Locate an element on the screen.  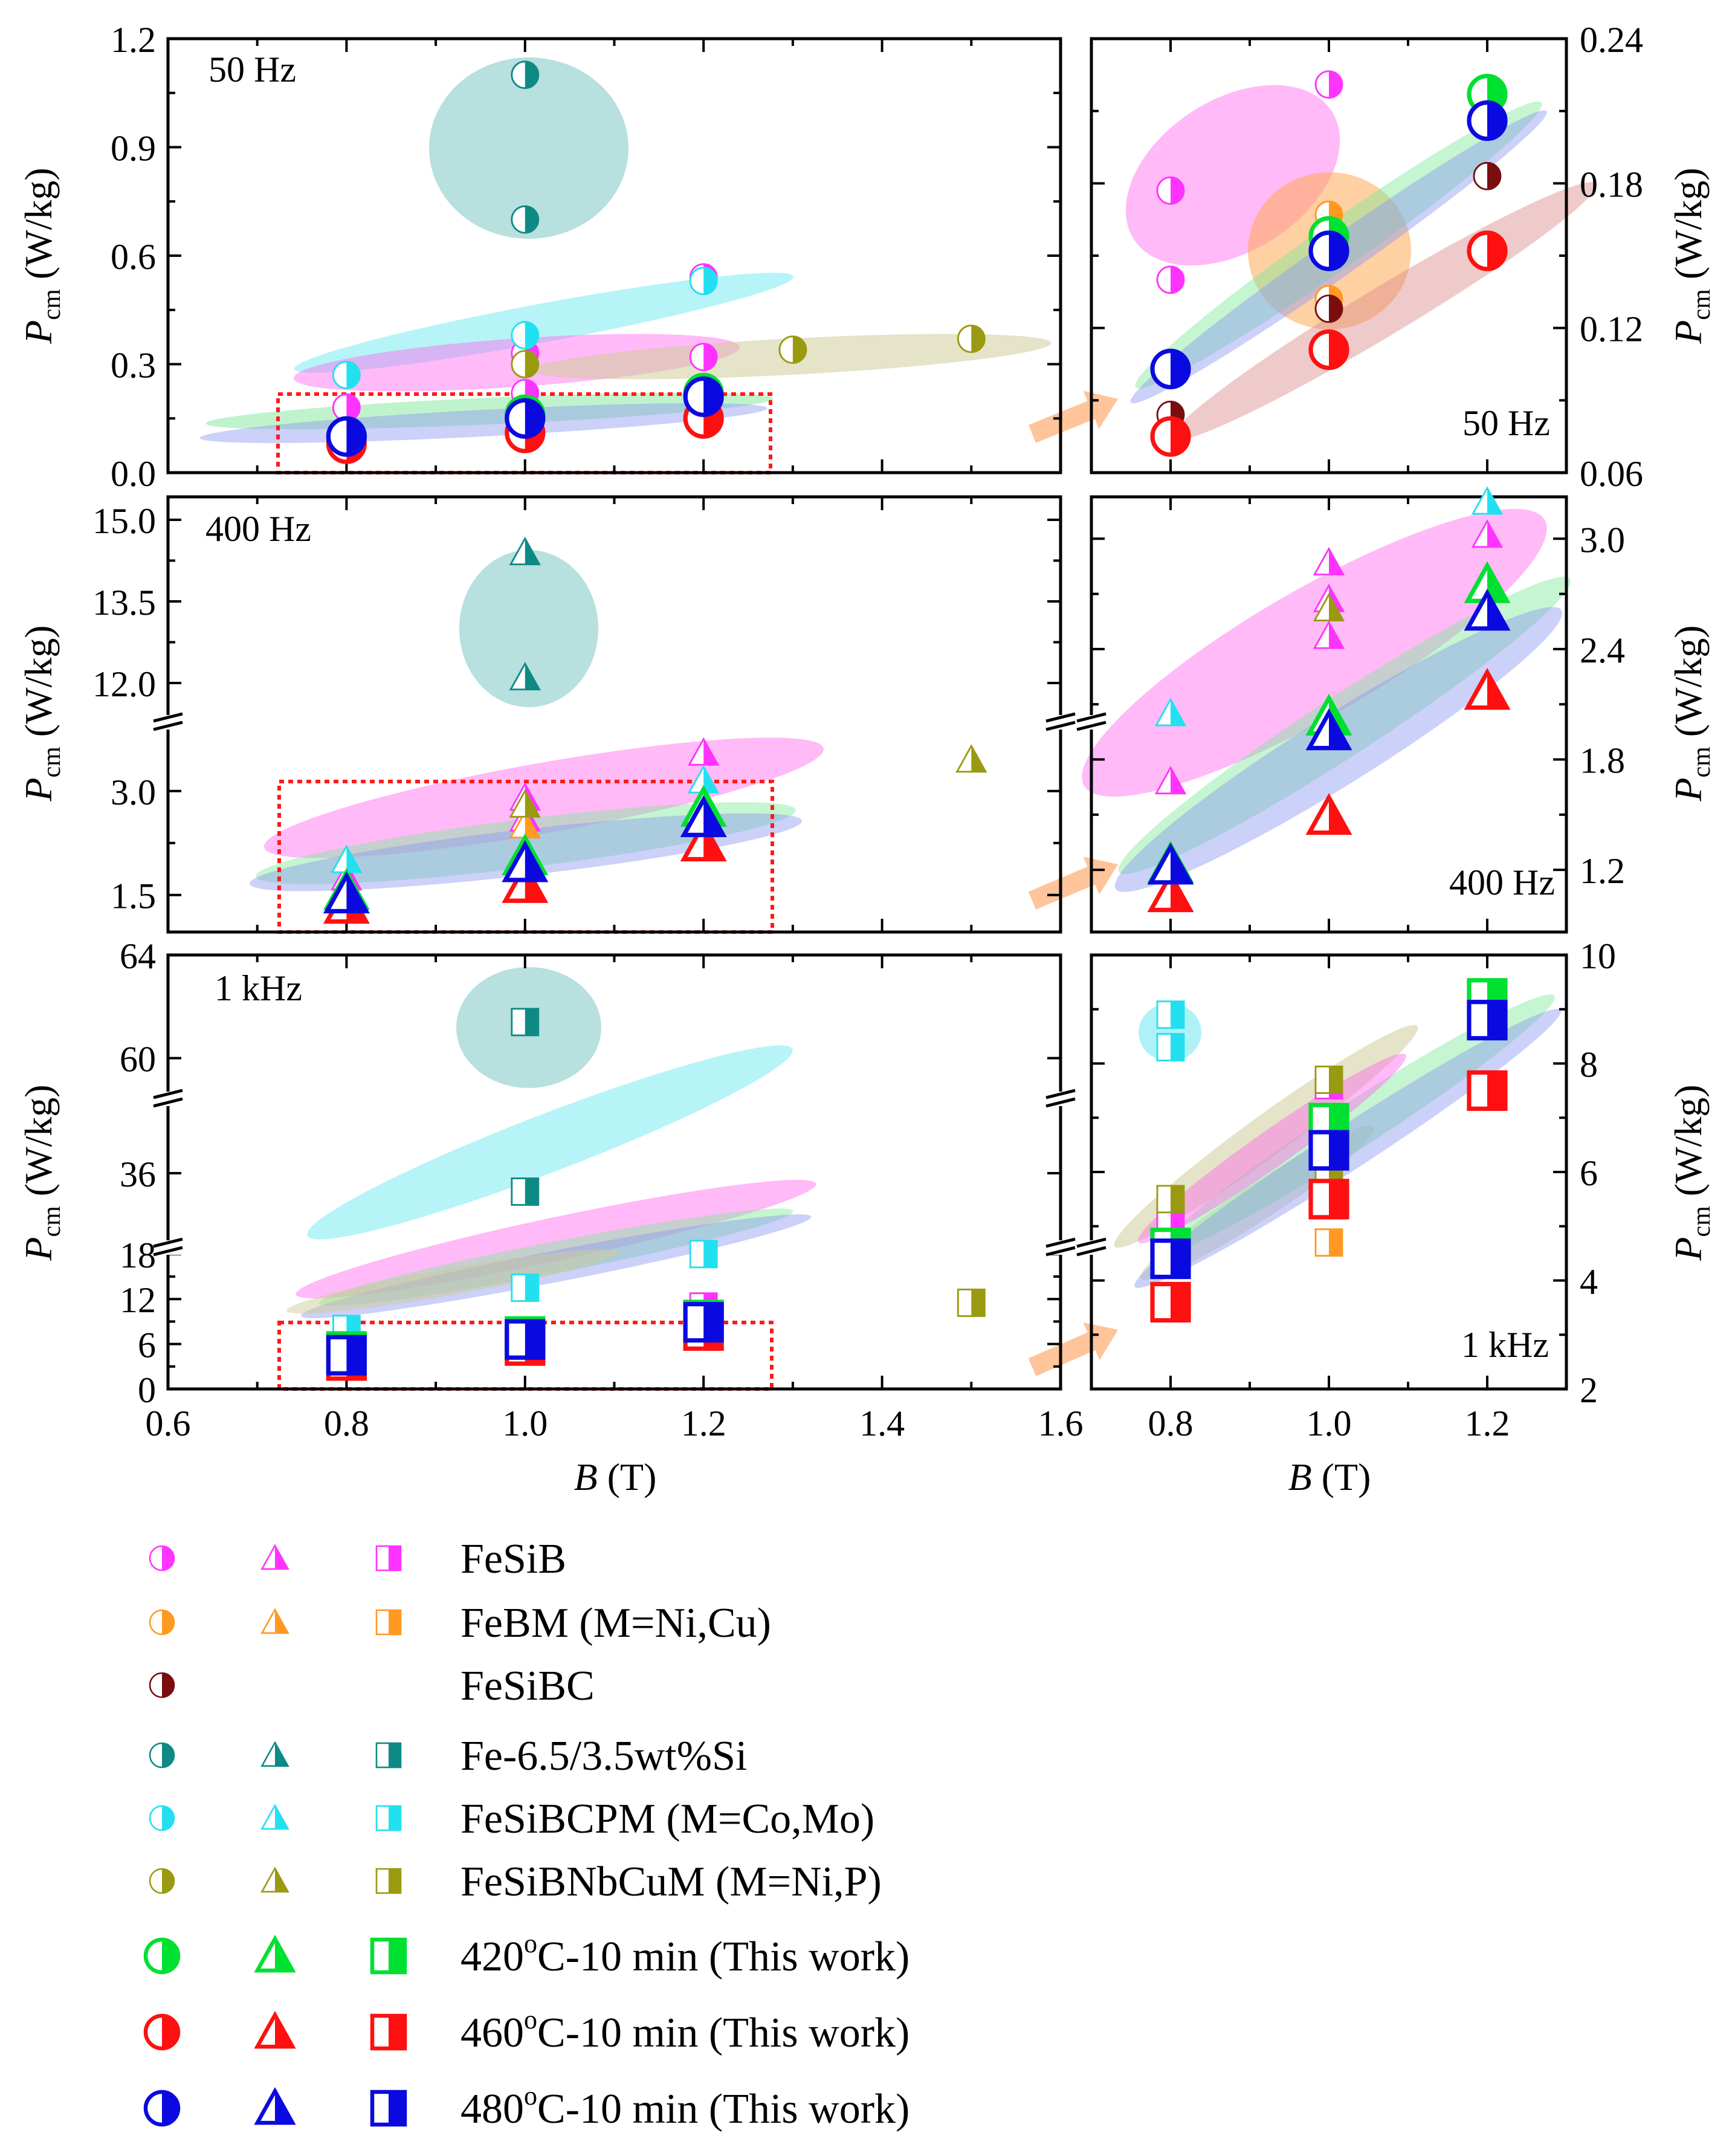
legend-label-sup: o is located at coordinates (530, 2020).